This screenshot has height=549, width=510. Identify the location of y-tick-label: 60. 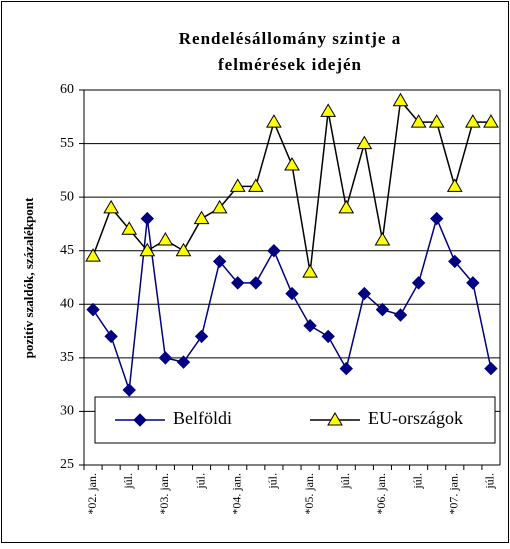
(67, 89).